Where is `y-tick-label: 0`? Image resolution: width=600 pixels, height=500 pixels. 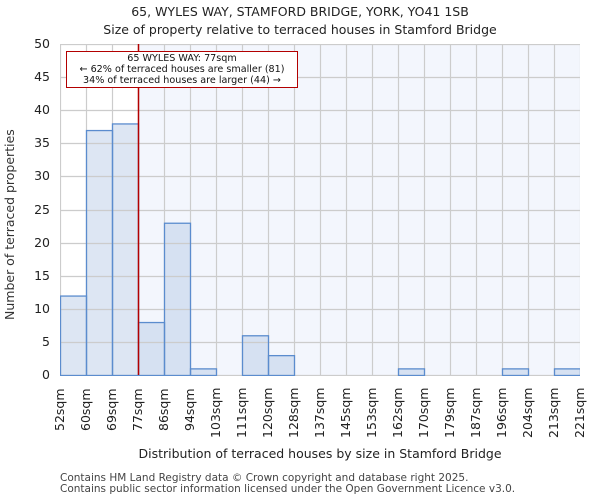
y-tick-label: 0 is located at coordinates (46, 374).